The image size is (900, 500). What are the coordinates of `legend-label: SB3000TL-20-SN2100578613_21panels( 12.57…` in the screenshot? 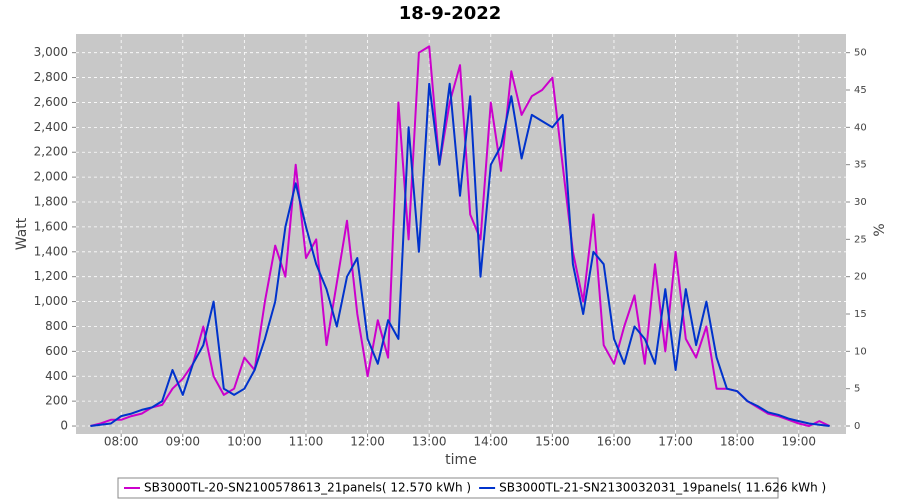 It's located at (307, 488).